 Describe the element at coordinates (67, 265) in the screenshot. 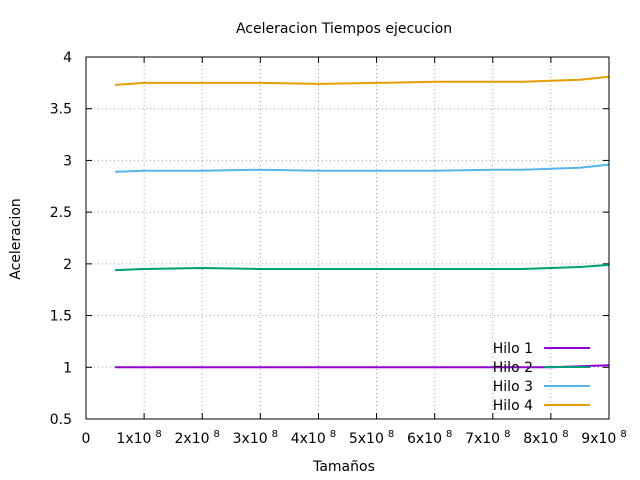

I see `y-tick-label: 2` at that location.